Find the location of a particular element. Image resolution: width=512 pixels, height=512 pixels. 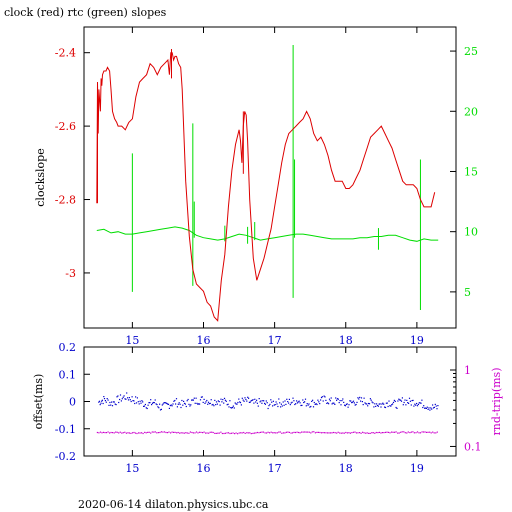

chart-title: clock (red) rtc (green) slopes is located at coordinates (85, 12).